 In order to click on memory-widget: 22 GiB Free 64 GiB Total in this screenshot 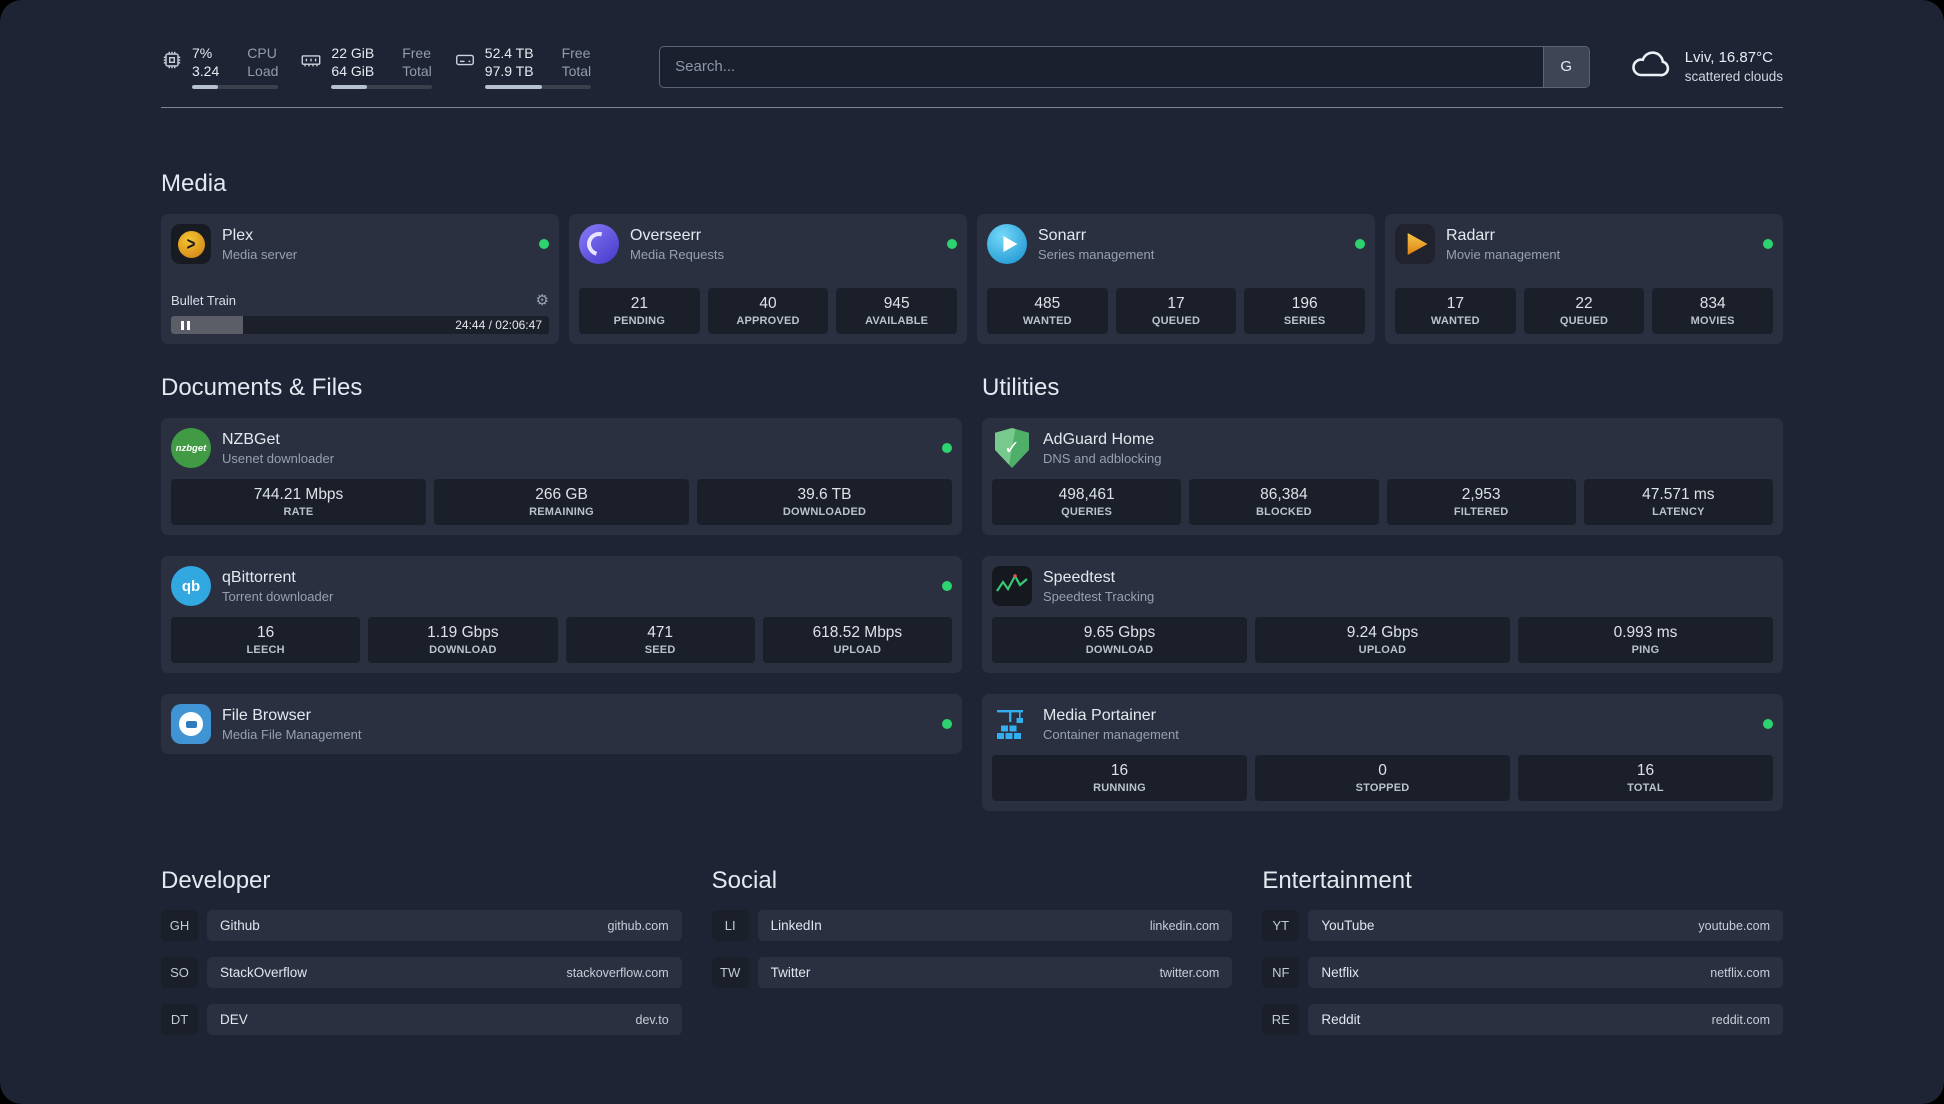, I will do `click(366, 66)`.